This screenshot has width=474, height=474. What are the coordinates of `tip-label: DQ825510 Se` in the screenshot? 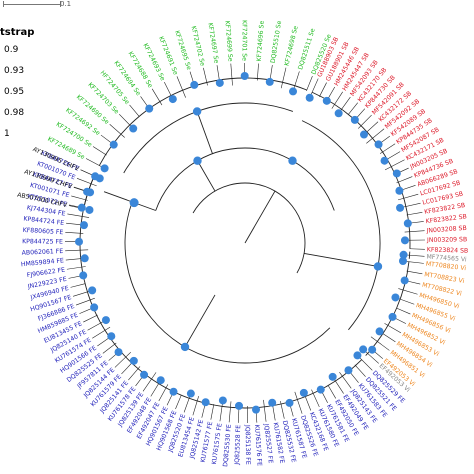 It's located at (276, 42).